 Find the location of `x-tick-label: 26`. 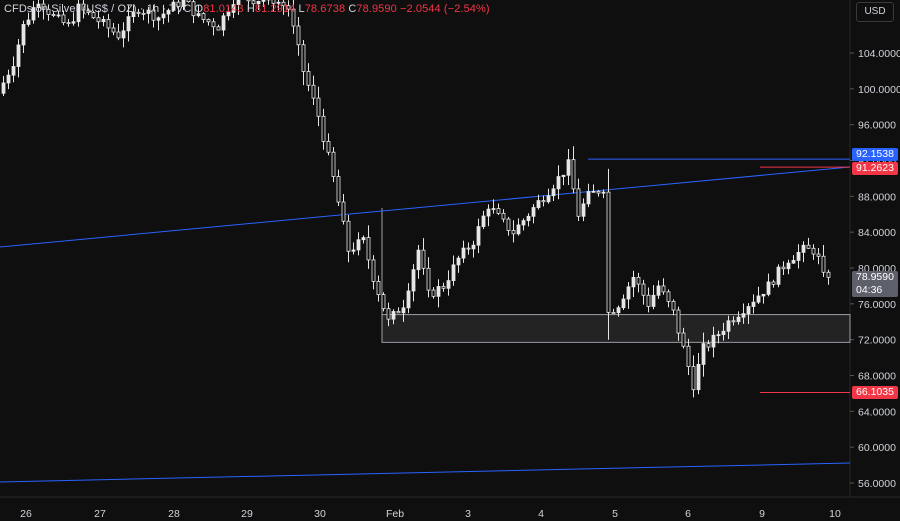

x-tick-label: 26 is located at coordinates (26, 514).